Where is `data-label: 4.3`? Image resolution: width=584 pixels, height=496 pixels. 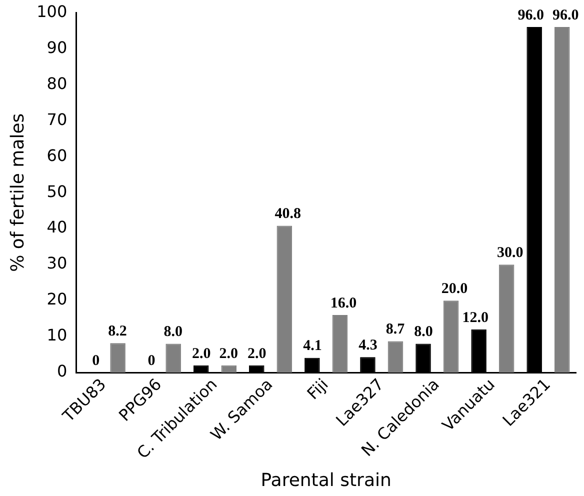
data-label: 4.3 is located at coordinates (368, 345).